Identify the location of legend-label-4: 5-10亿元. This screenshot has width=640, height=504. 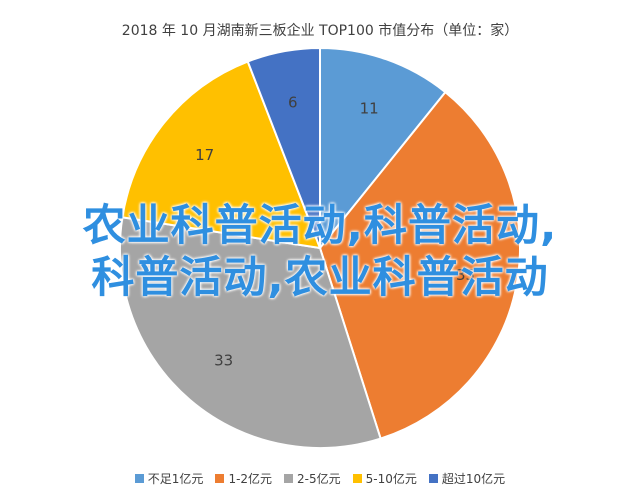
(391, 479).